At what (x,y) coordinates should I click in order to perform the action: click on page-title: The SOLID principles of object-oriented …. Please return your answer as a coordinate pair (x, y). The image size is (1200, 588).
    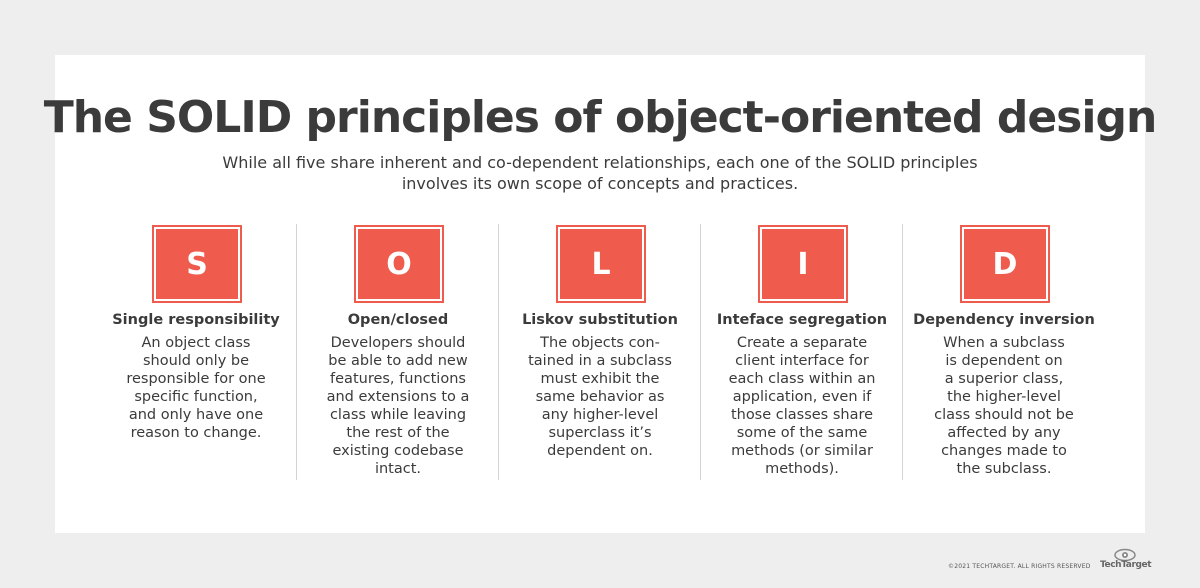
    Looking at the image, I should click on (600, 117).